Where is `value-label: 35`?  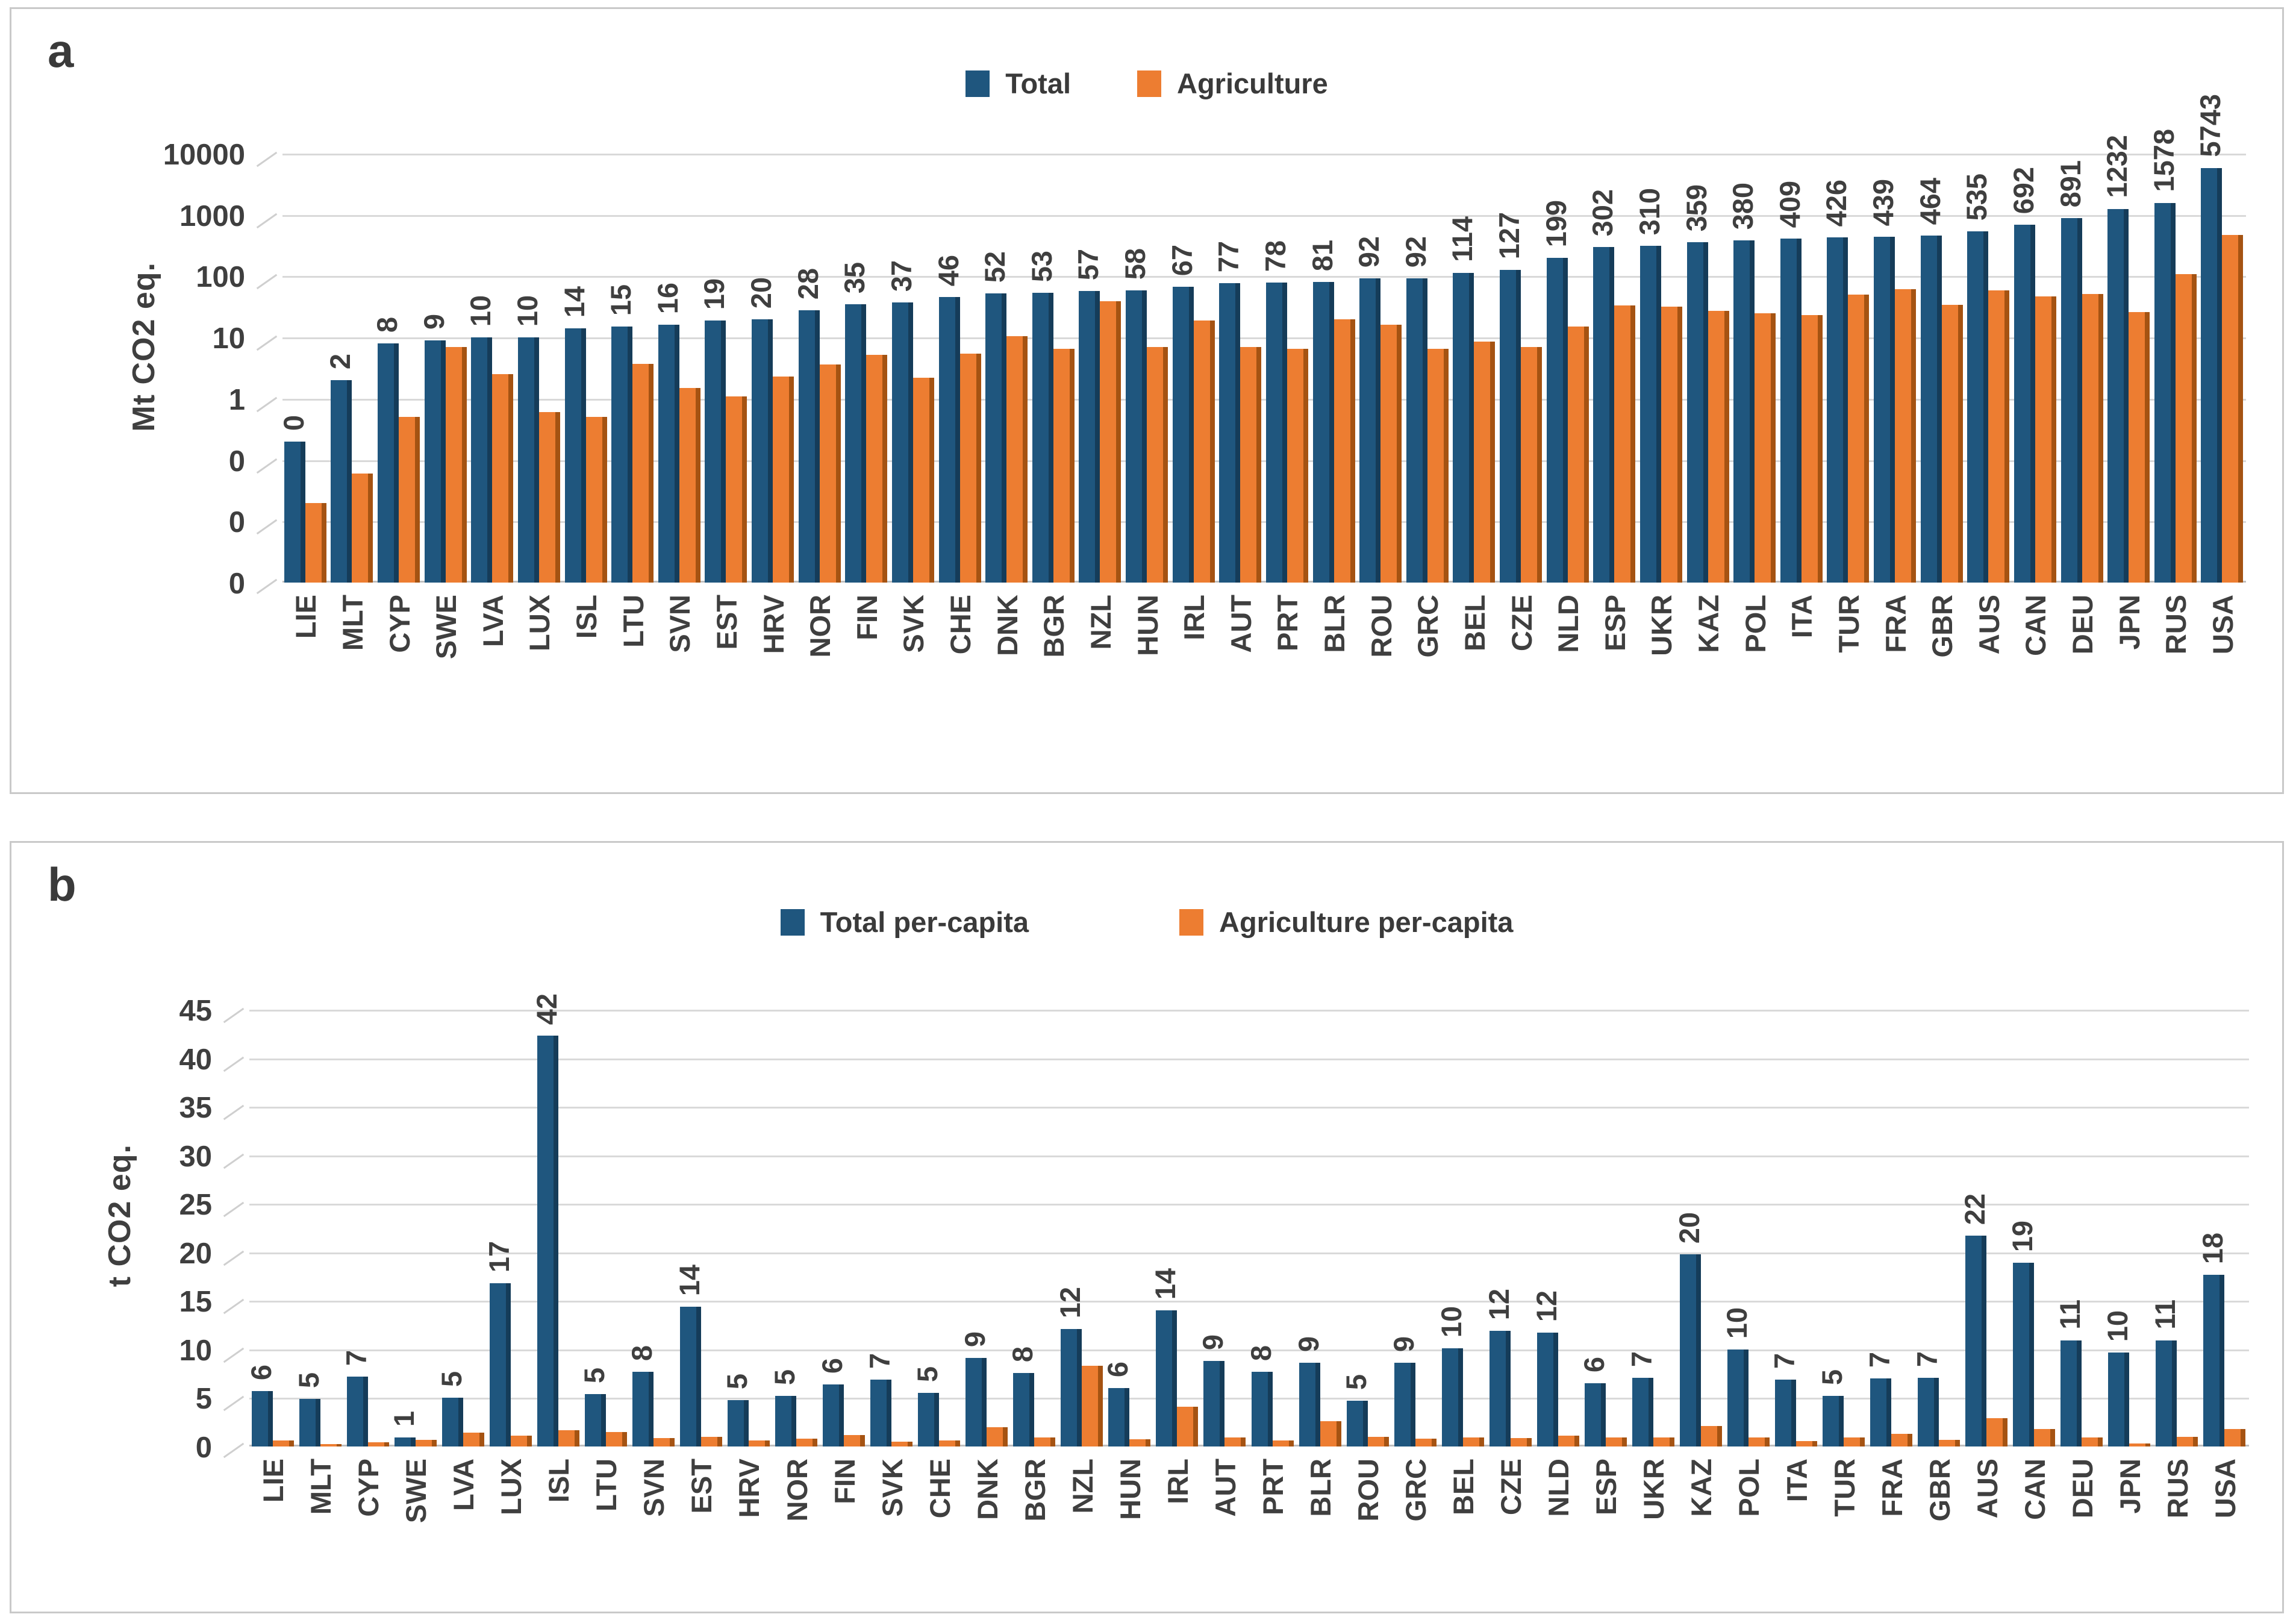 value-label: 35 is located at coordinates (855, 277).